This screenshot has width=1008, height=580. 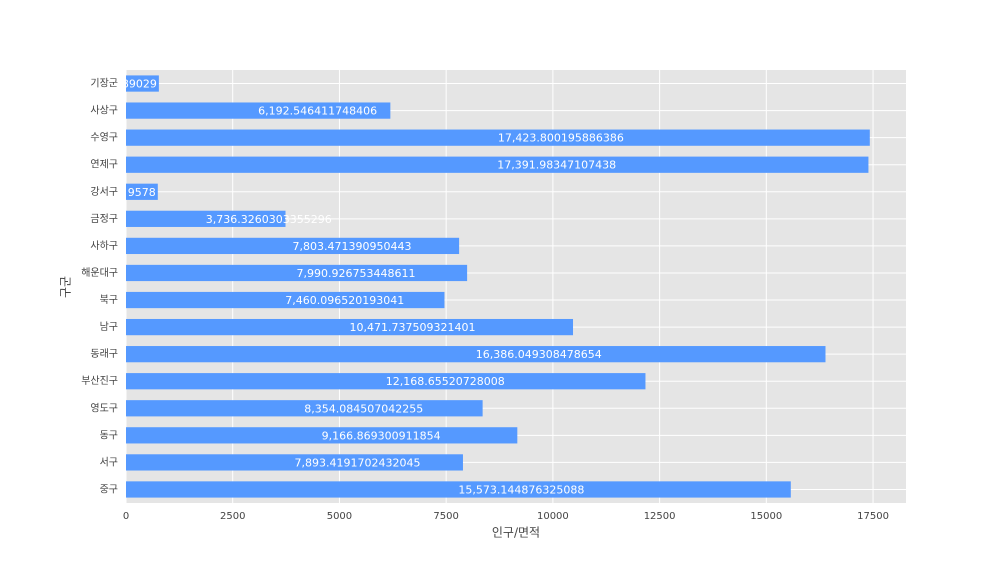 I want to click on value-label: 15,573.144876325088, so click(x=521, y=489).